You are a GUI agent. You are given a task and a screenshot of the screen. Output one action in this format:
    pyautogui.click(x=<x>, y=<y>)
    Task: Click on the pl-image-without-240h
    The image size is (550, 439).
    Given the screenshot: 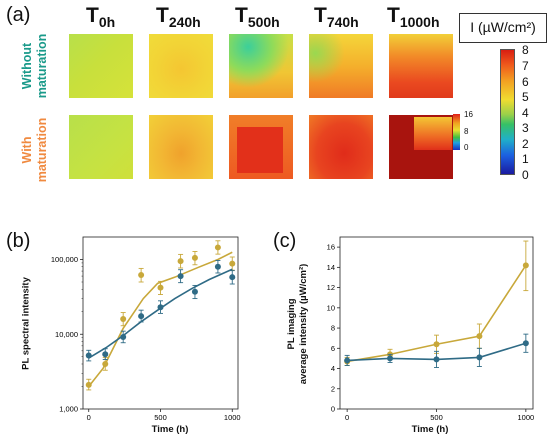 What is the action you would take?
    pyautogui.click(x=181, y=66)
    